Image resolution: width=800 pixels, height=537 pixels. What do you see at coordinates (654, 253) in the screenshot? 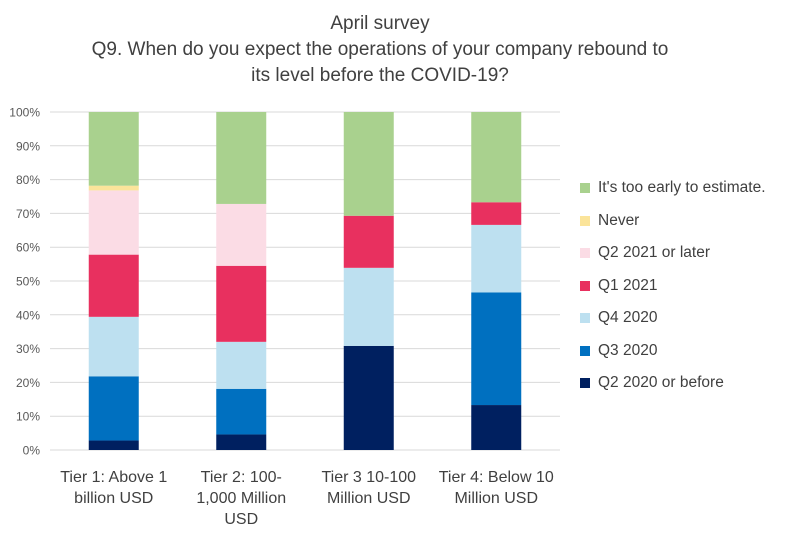
I see `legend-label: Q2 2021 or later` at bounding box center [654, 253].